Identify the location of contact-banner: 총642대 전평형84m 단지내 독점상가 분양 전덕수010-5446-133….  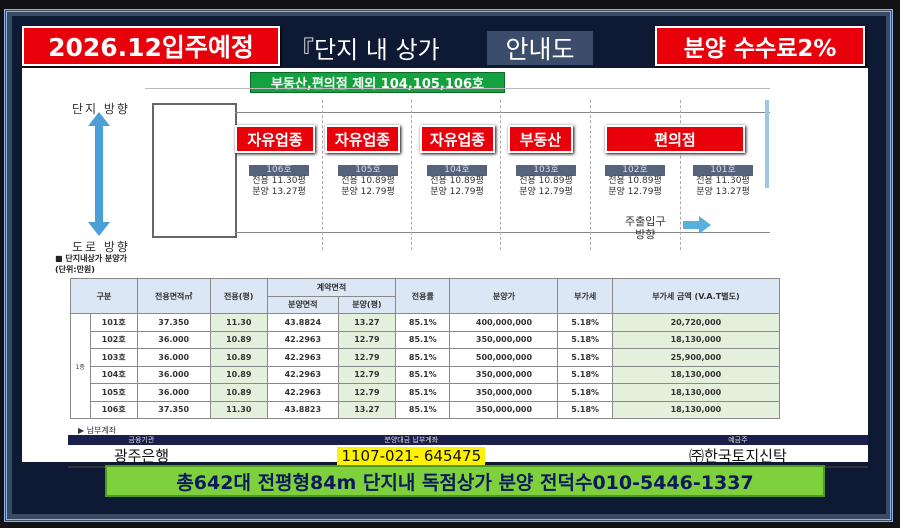
(465, 481).